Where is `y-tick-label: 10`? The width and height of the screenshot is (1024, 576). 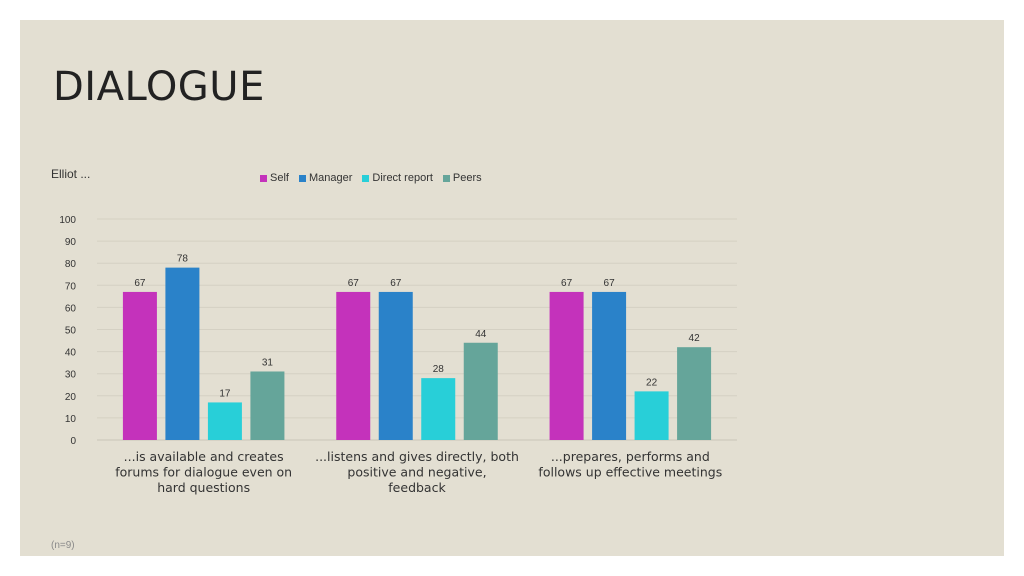 y-tick-label: 10 is located at coordinates (71, 419).